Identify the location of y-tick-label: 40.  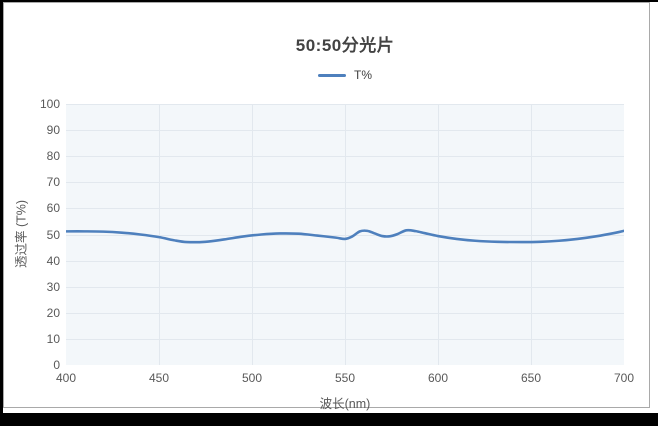
(53, 260).